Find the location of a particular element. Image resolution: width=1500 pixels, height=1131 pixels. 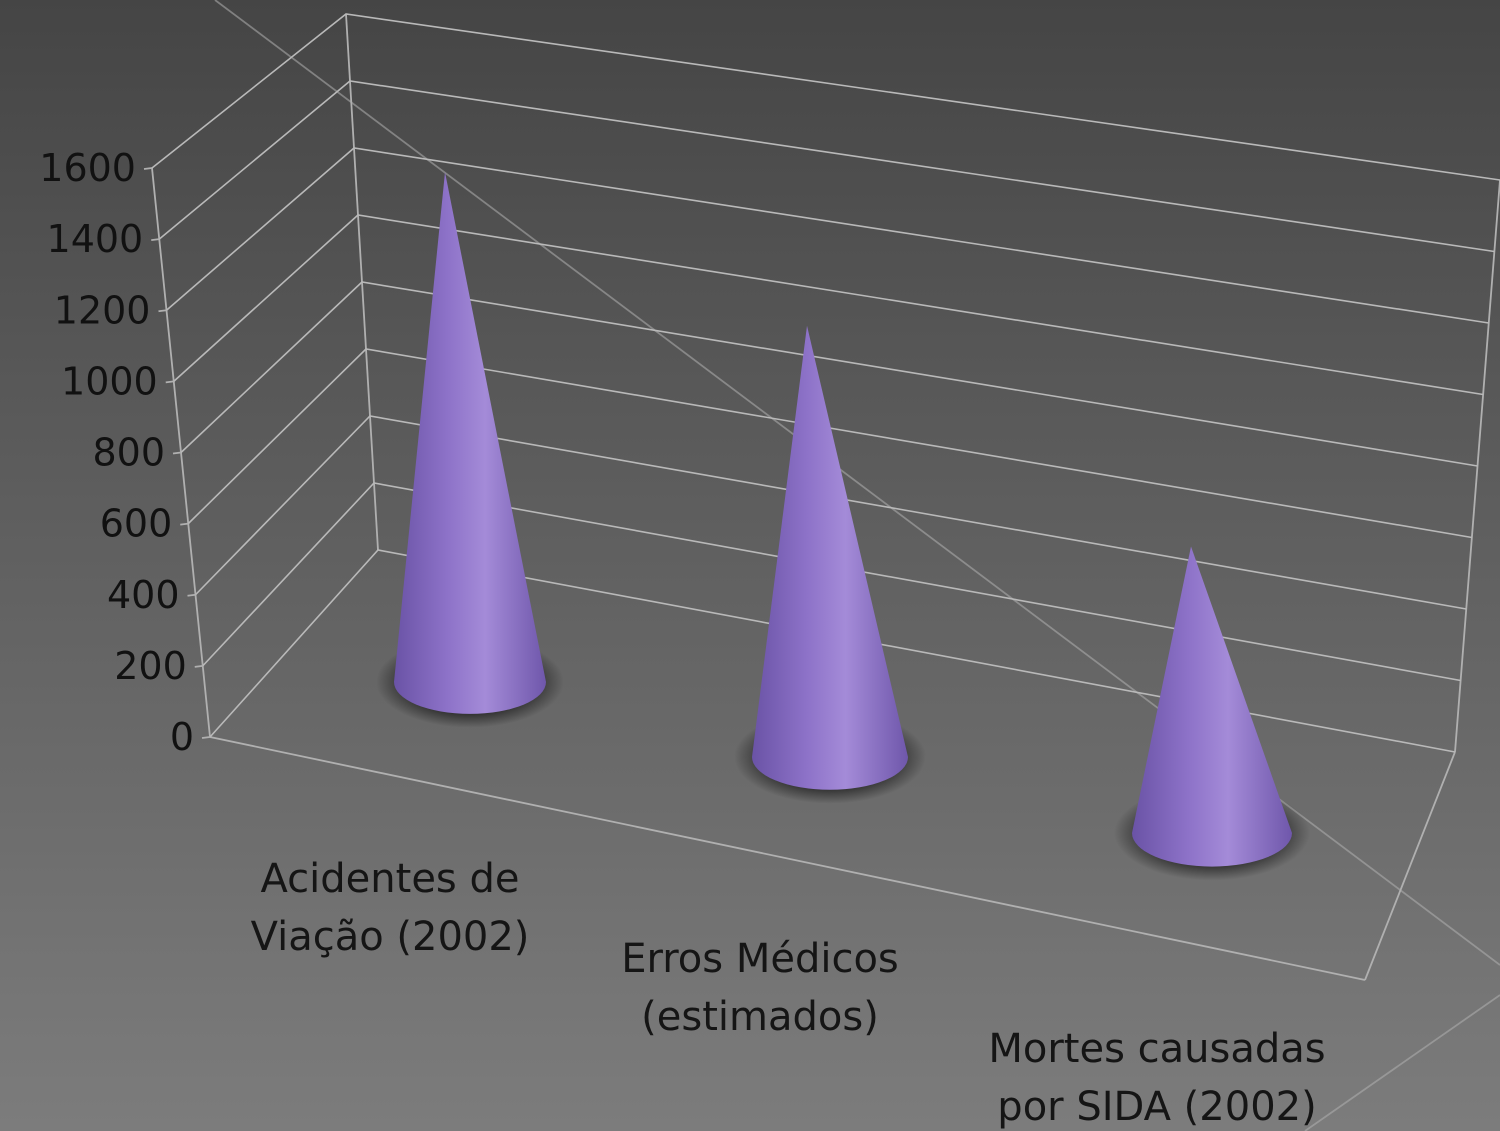

category-label: (estimados) is located at coordinates (760, 1017).